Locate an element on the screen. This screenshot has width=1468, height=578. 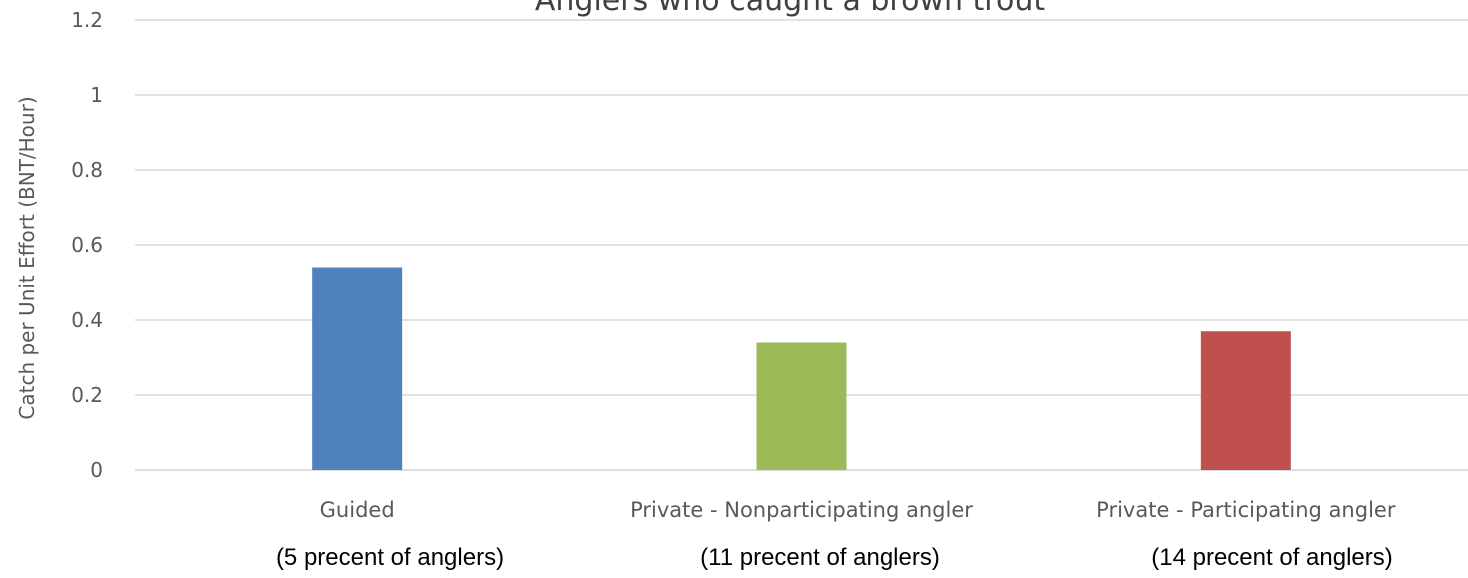
y-tick-label: 0.2 is located at coordinates (87, 395).